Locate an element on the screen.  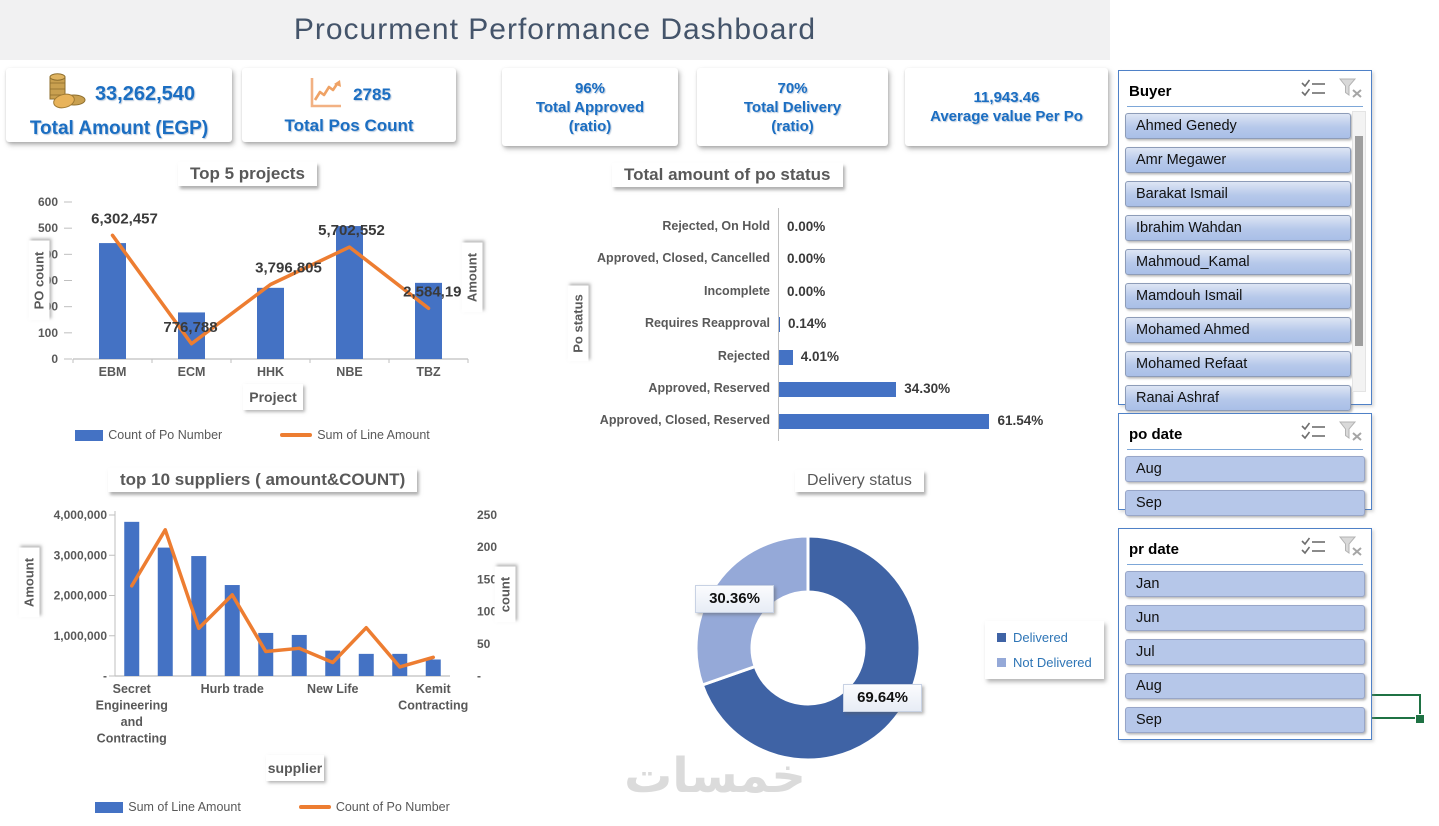
category-label: Rejected is located at coordinates (743, 355).